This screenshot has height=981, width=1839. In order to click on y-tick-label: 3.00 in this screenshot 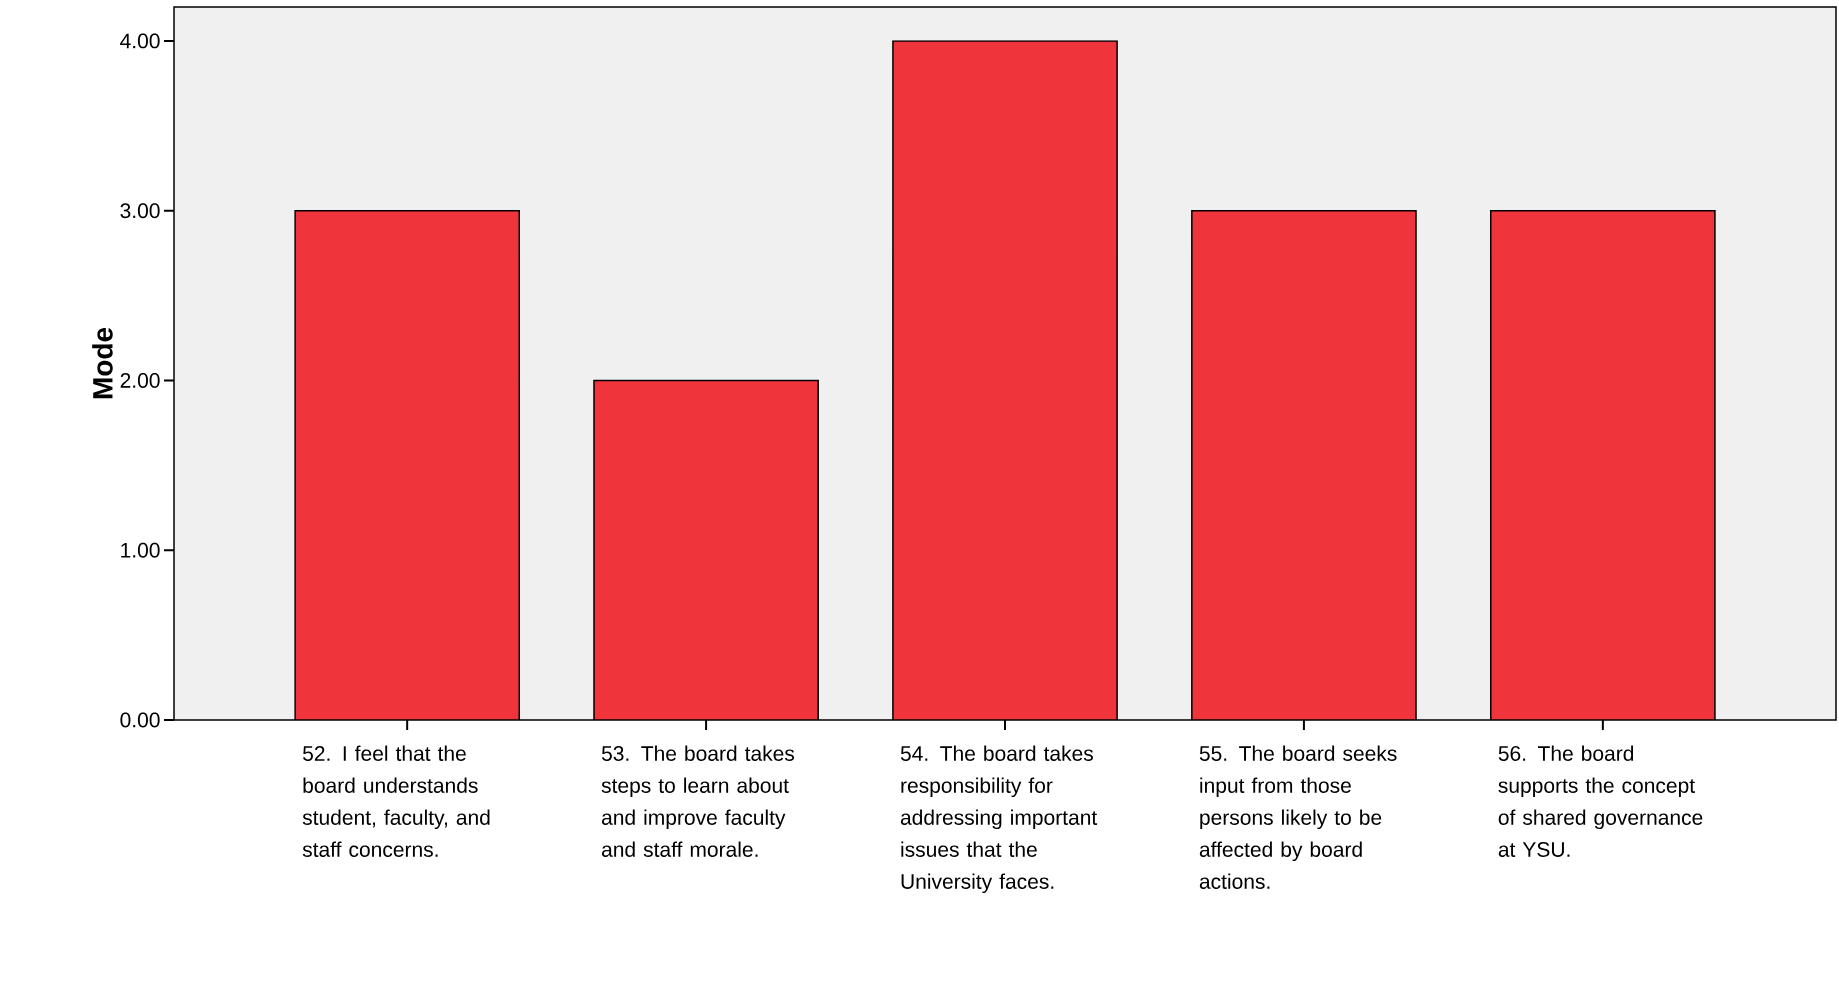, I will do `click(140, 211)`.